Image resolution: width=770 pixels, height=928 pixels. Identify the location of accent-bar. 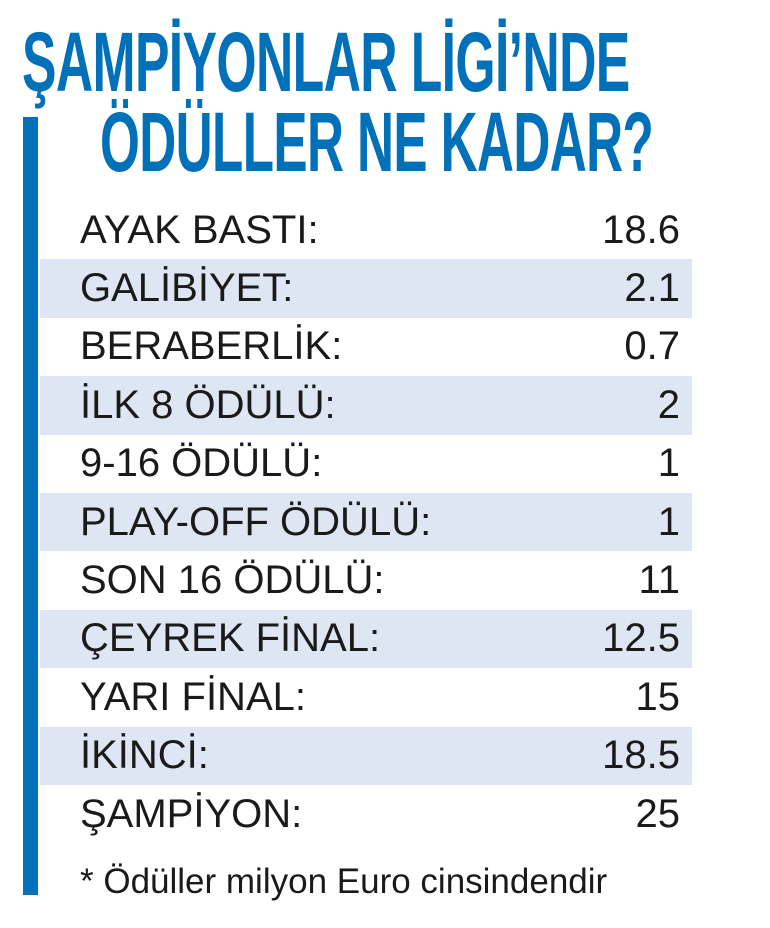
(30, 506).